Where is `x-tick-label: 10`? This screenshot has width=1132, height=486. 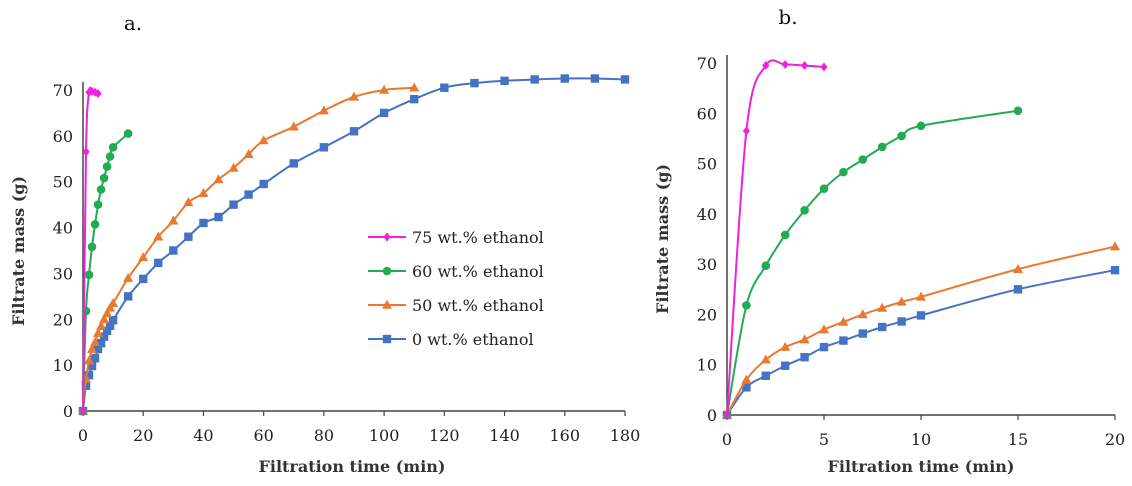 x-tick-label: 10 is located at coordinates (921, 439).